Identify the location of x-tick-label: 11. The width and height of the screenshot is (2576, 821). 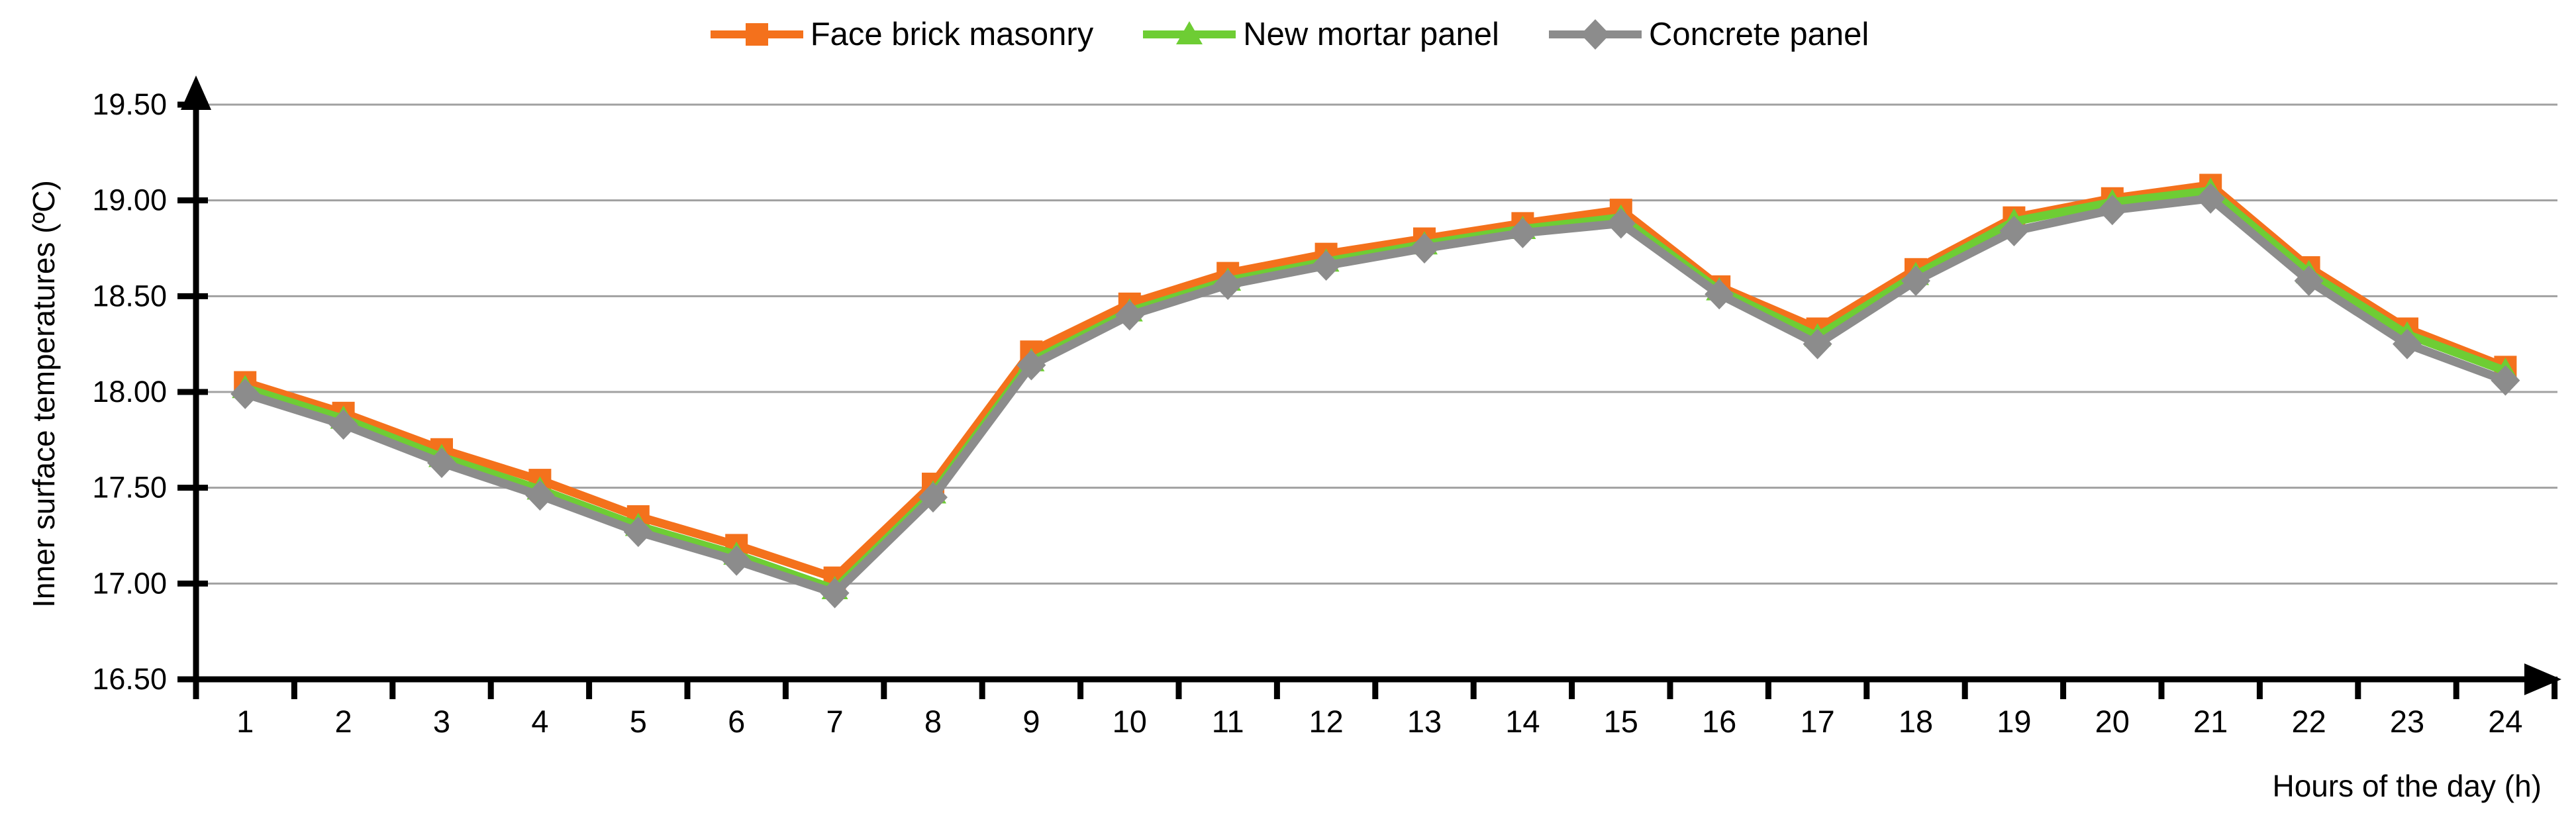
(1228, 722).